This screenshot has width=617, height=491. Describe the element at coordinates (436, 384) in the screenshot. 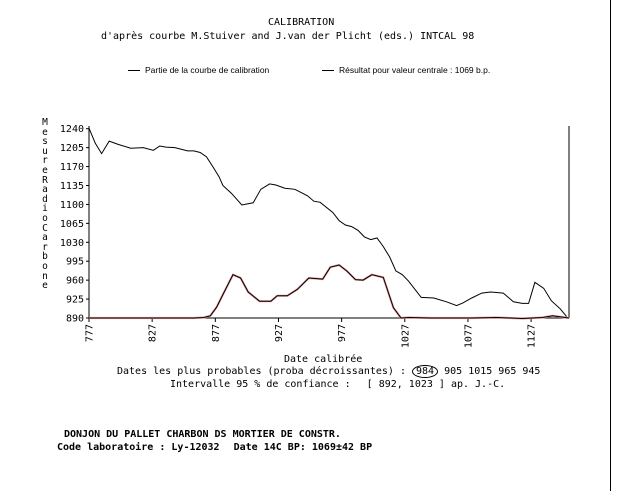

I see `interval-value: [ 892, 1023 ] ap. J.-C.` at that location.